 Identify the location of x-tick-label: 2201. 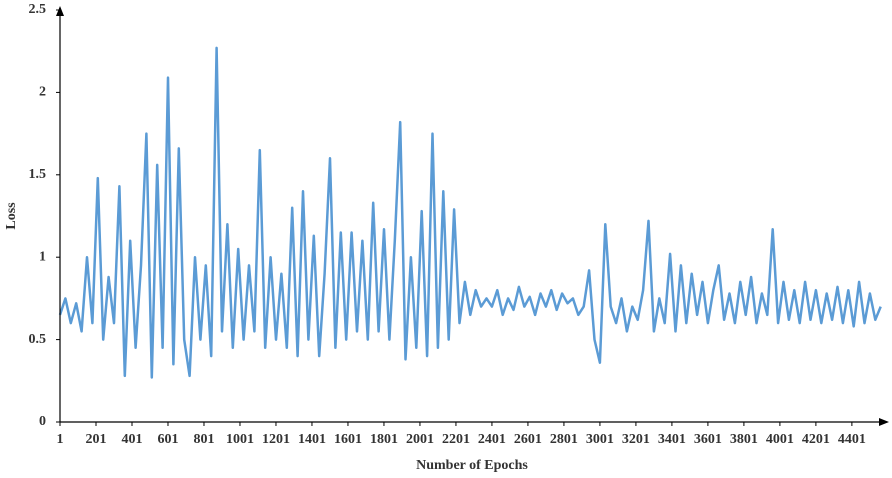
(456, 439).